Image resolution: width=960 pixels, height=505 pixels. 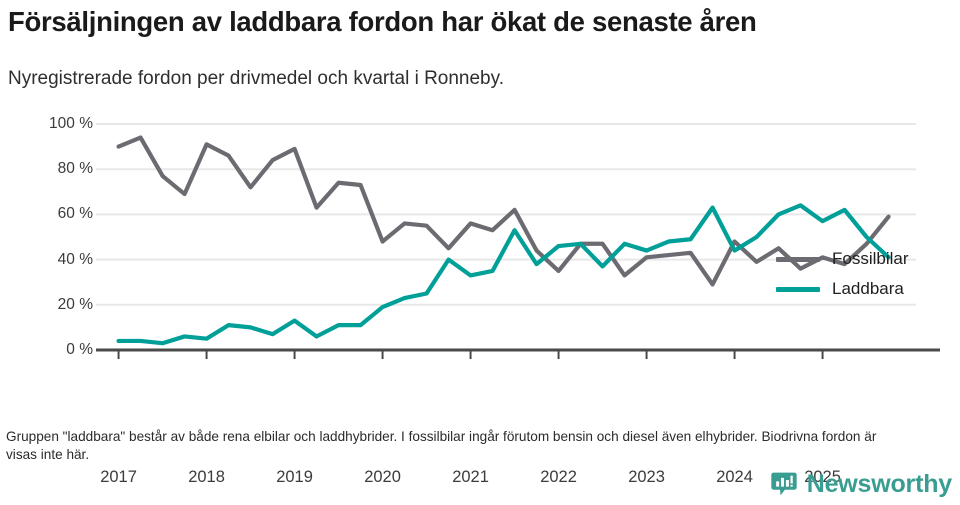 I want to click on x-axis-tick-label: 2020, so click(x=382, y=477).